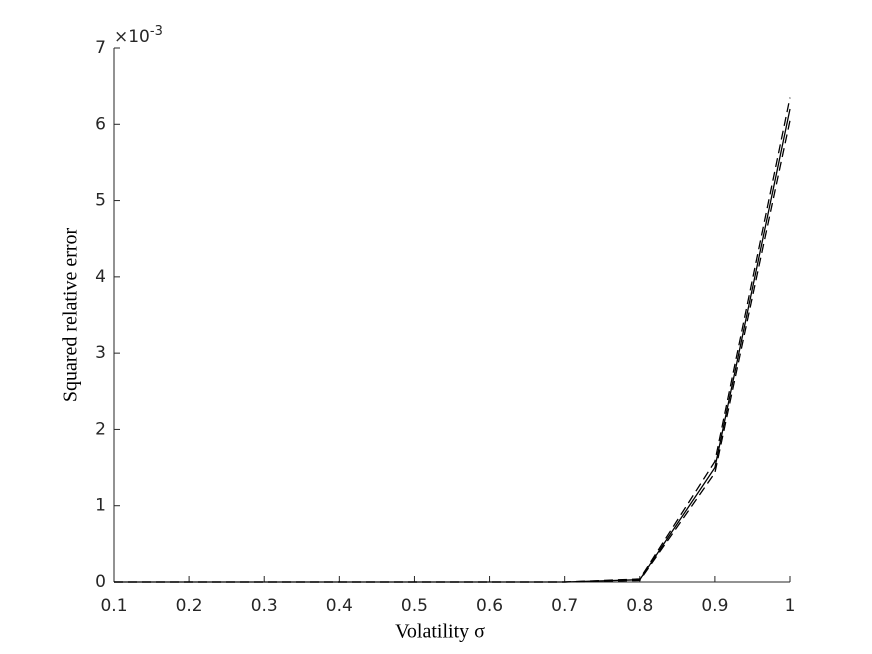 Image resolution: width=872 pixels, height=654 pixels. Describe the element at coordinates (100, 353) in the screenshot. I see `y-tick-label: 3` at that location.